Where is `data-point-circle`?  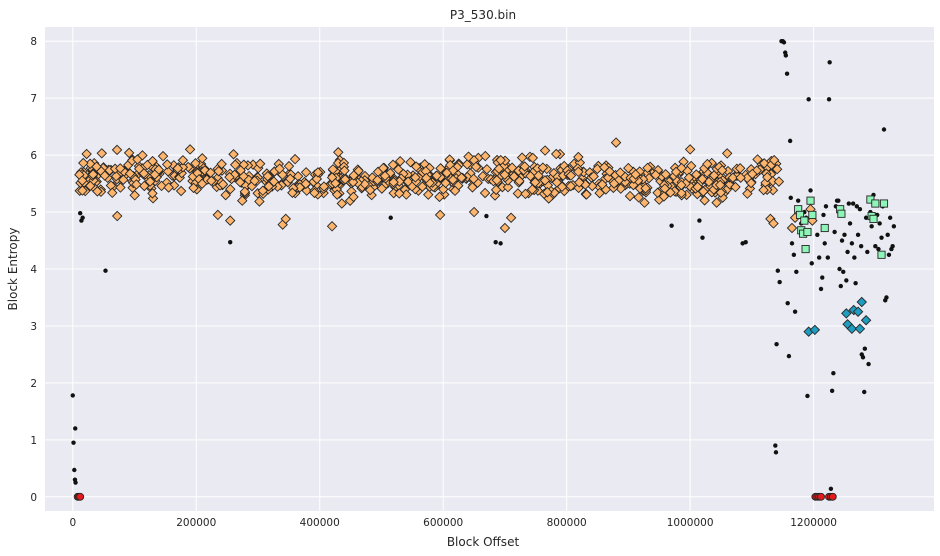 data-point-circle is located at coordinates (821, 496).